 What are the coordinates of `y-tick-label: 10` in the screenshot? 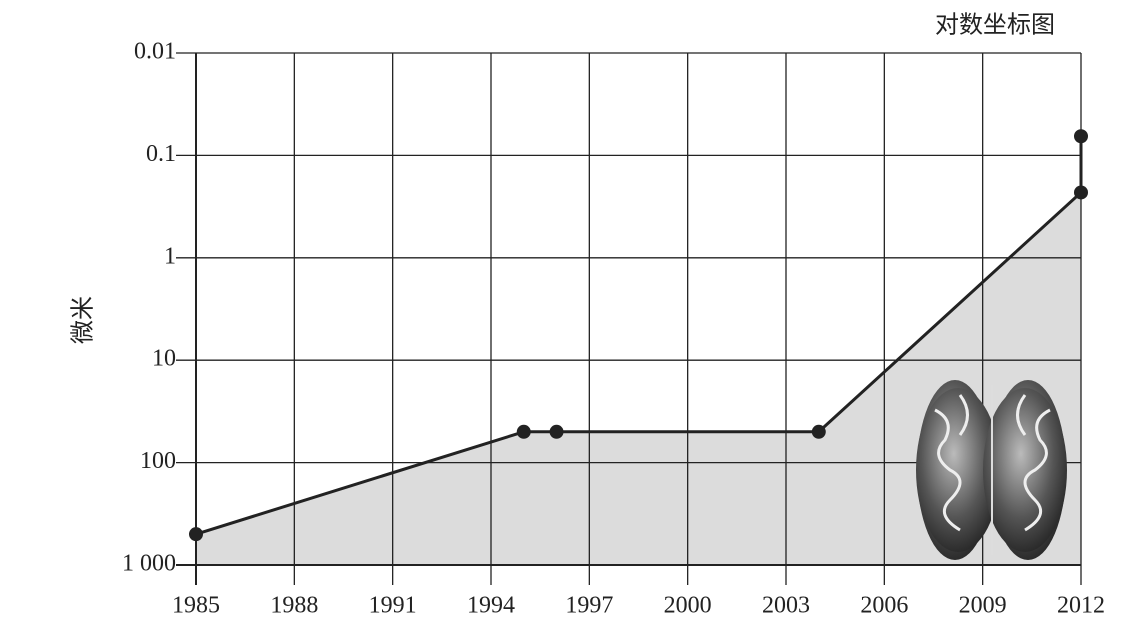 It's located at (164, 359).